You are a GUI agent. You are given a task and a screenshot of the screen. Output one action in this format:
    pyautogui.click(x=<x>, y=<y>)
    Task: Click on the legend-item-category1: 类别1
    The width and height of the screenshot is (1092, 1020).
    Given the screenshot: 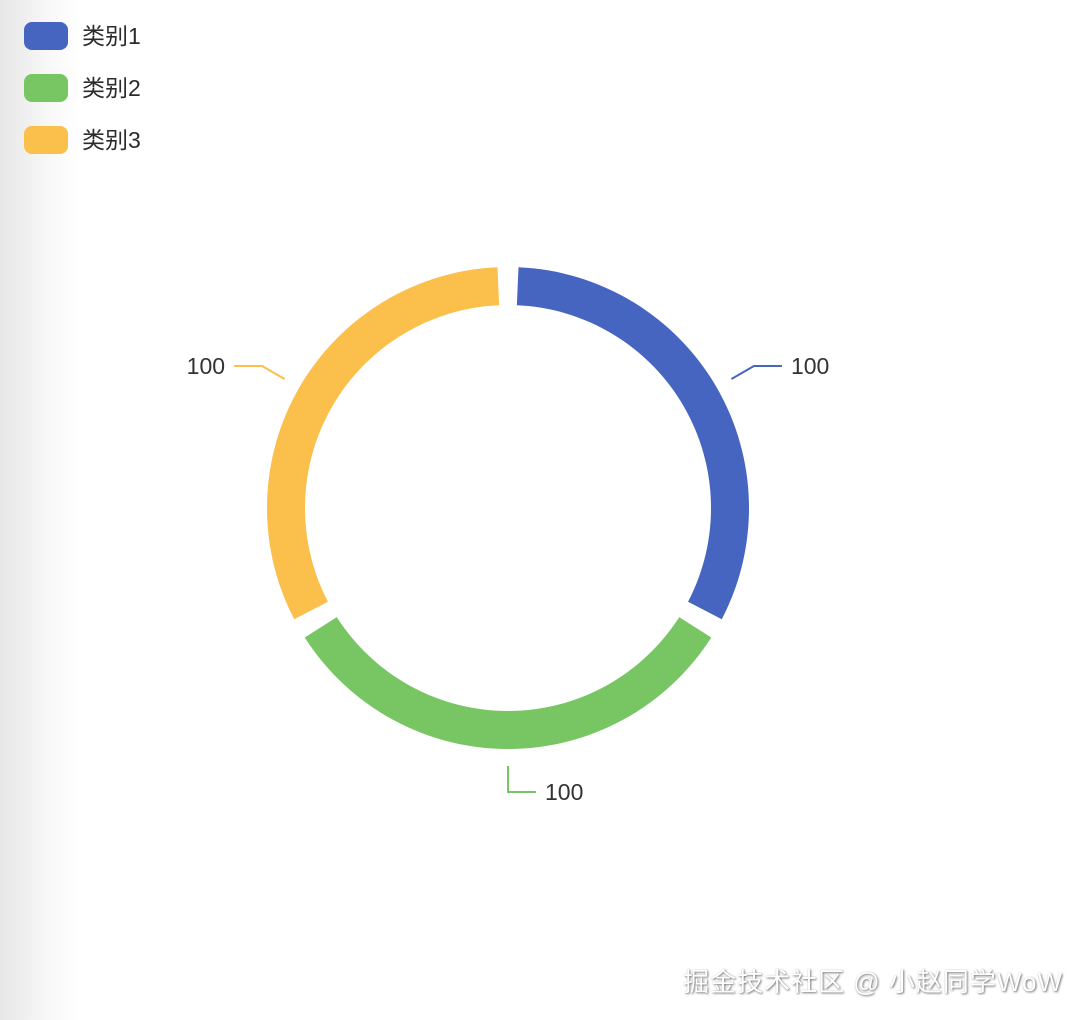 What is the action you would take?
    pyautogui.click(x=82, y=36)
    